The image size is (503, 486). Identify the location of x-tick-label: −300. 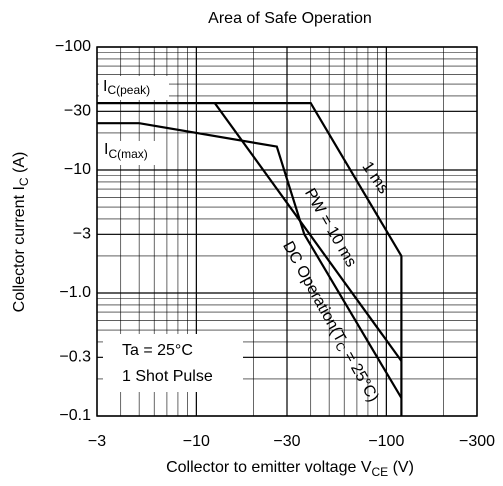
(477, 441).